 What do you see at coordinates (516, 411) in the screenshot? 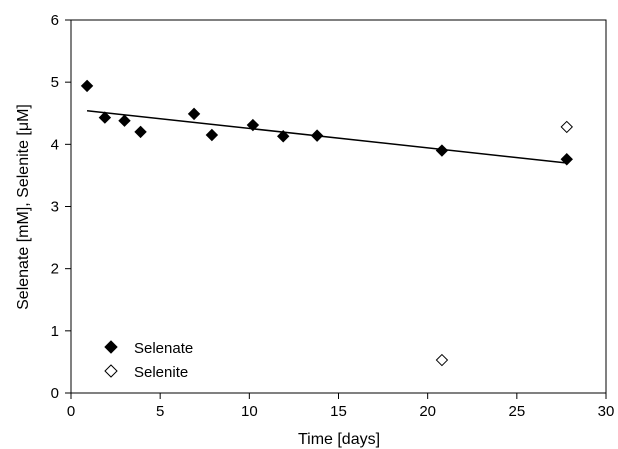
I see `x-tick-label: 25` at bounding box center [516, 411].